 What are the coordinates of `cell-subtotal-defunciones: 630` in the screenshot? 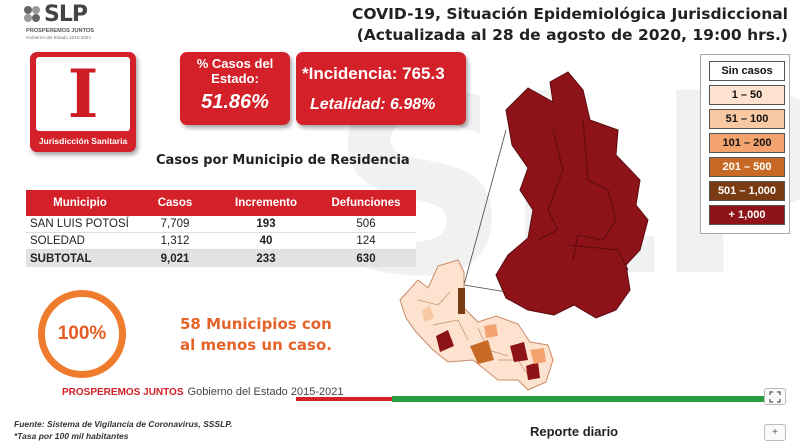 It's located at (366, 258).